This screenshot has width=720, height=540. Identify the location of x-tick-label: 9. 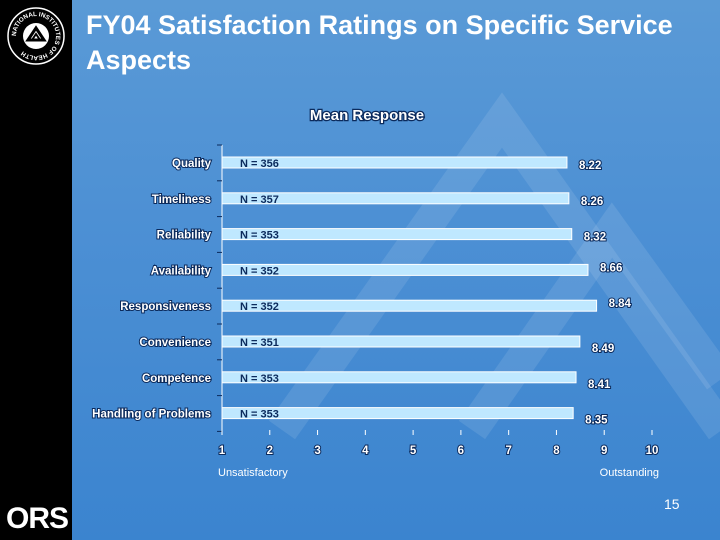
(604, 451).